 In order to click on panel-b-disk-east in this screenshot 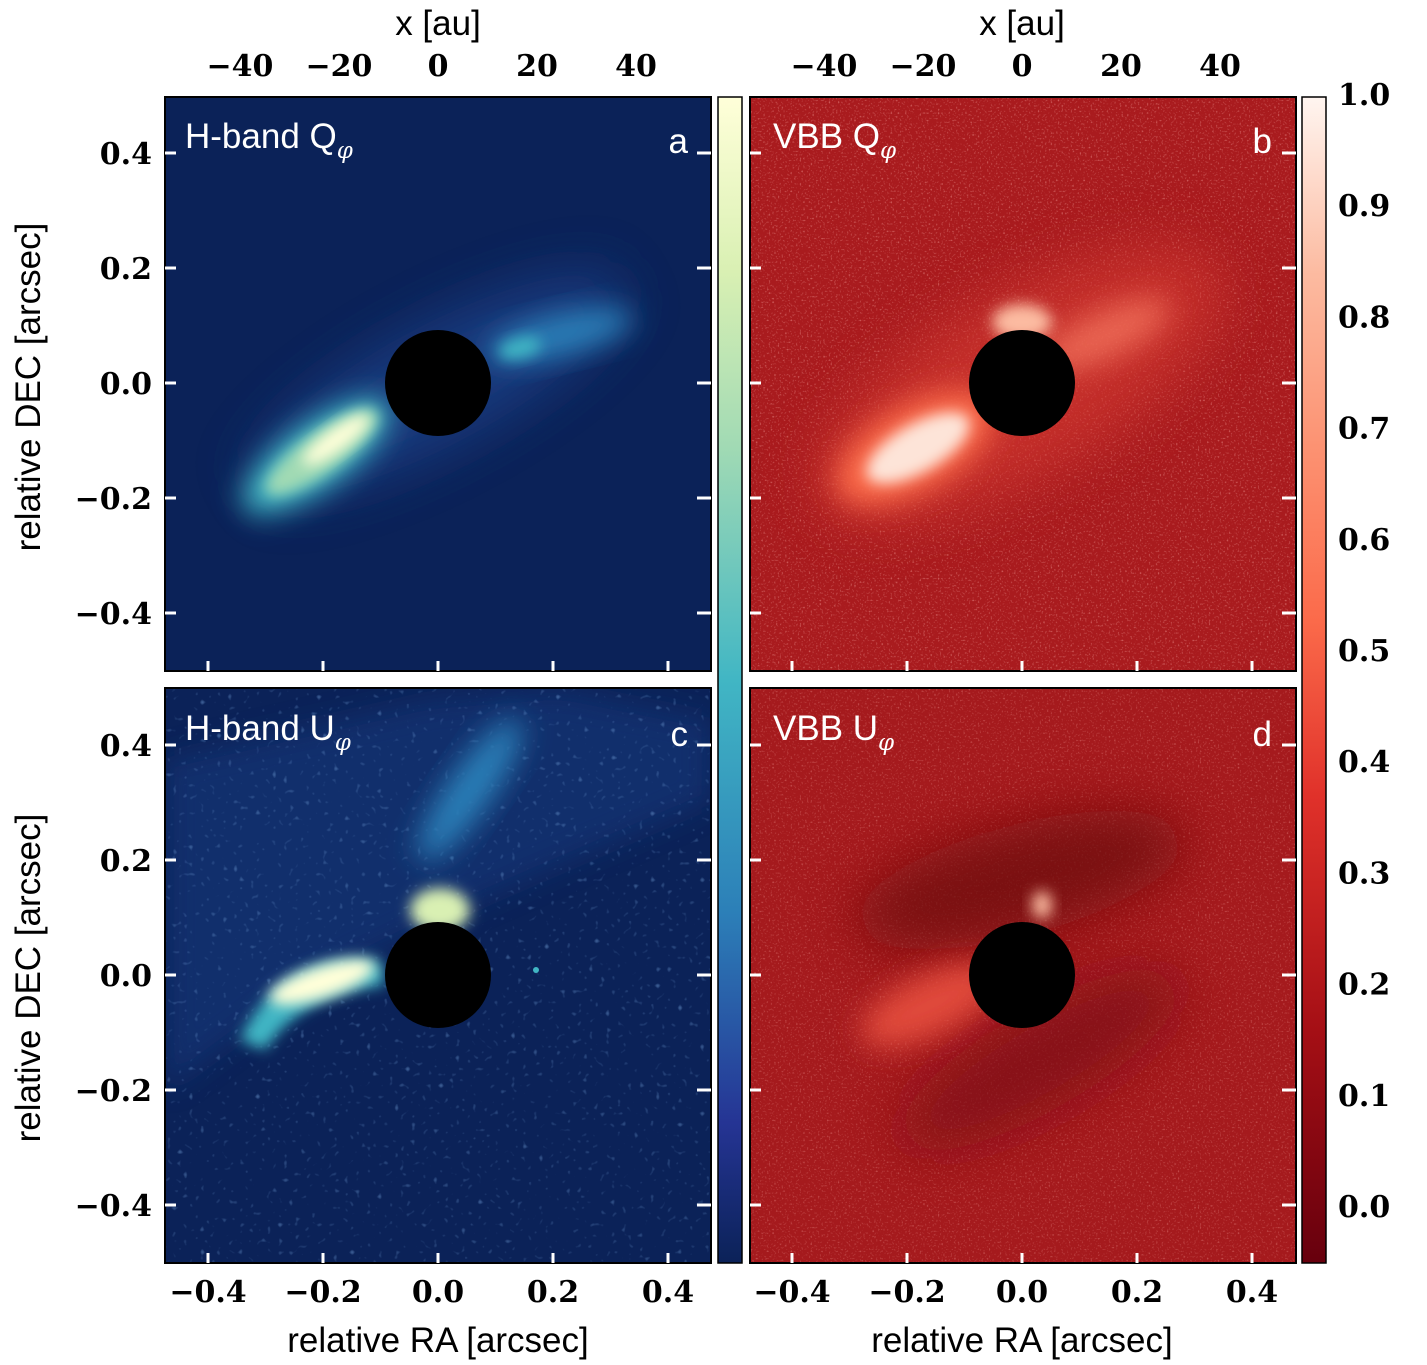, I will do `click(1105, 335)`.